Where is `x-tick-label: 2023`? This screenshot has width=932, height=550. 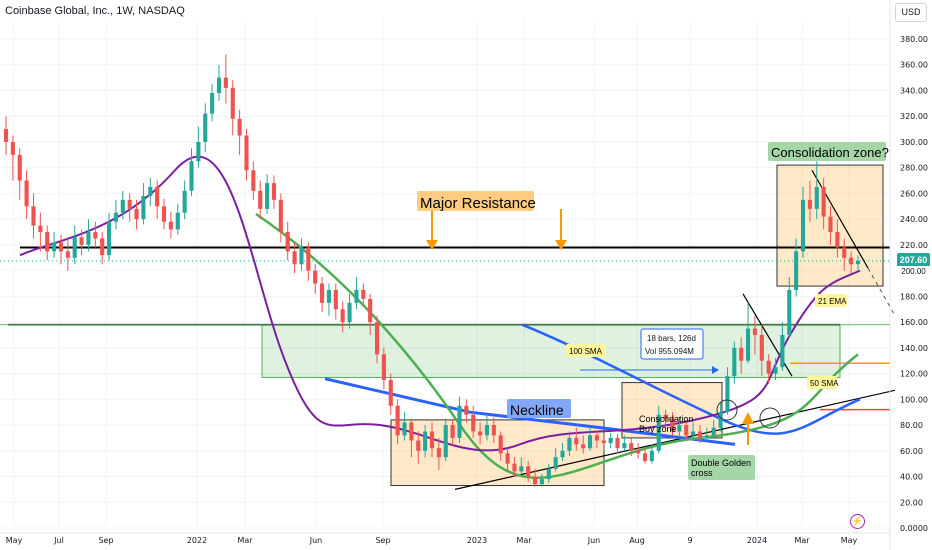 x-tick-label: 2023 is located at coordinates (477, 540).